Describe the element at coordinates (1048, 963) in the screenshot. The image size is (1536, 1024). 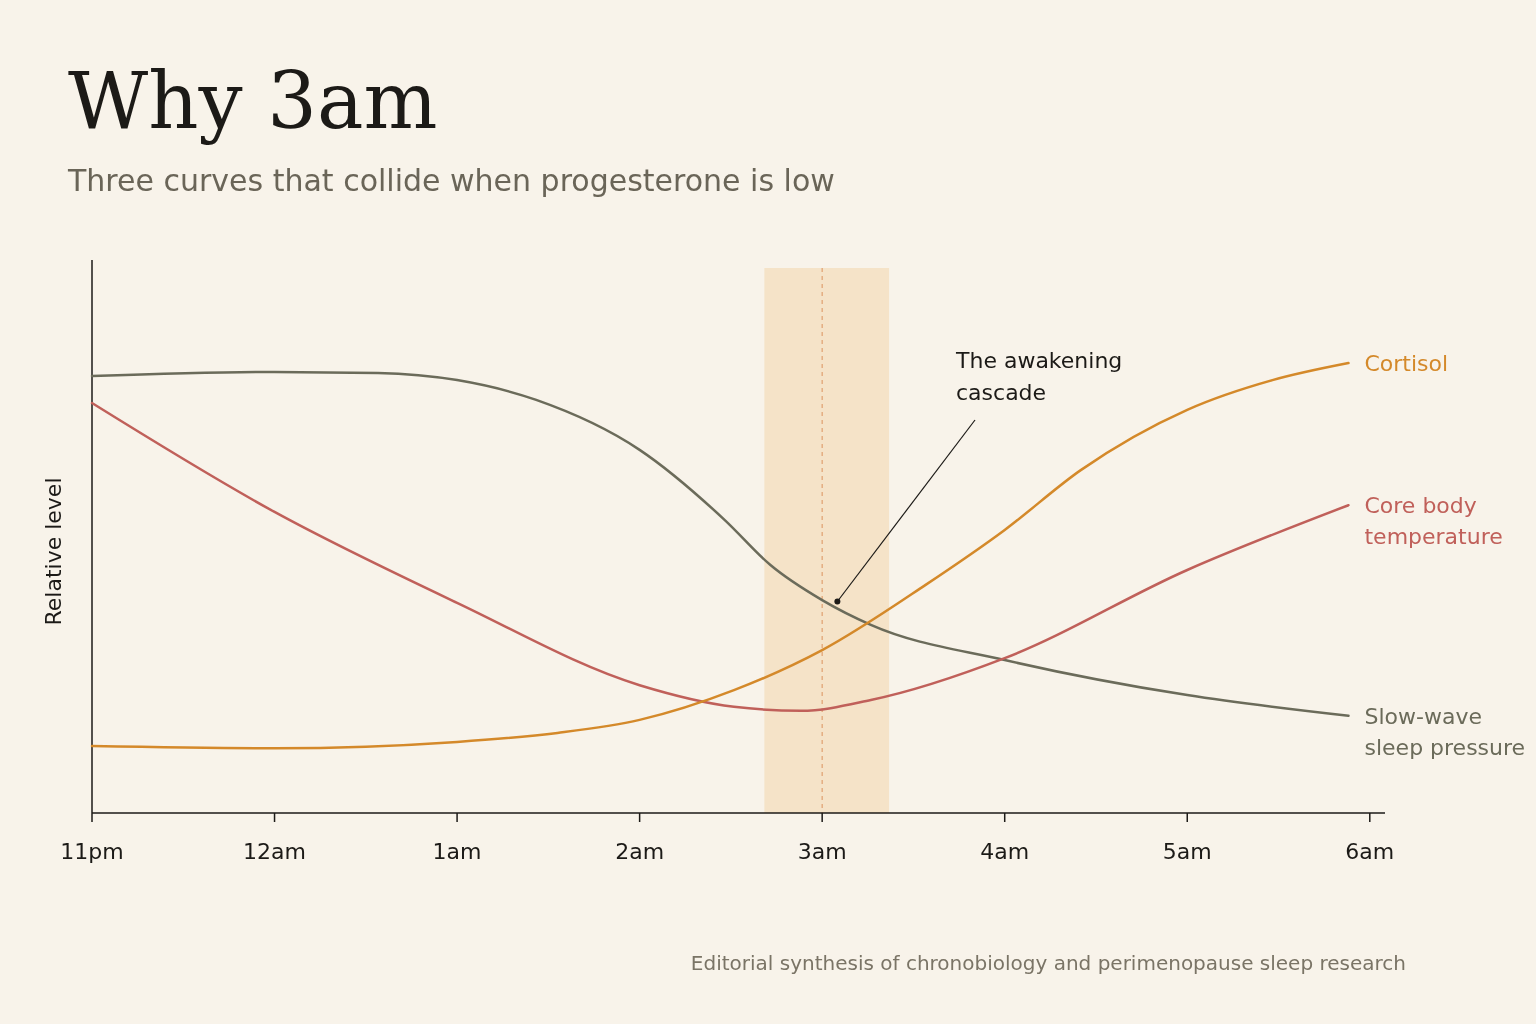
I see `text: Editorial synthesis of chronobiology and perimenopause sleep research` at that location.